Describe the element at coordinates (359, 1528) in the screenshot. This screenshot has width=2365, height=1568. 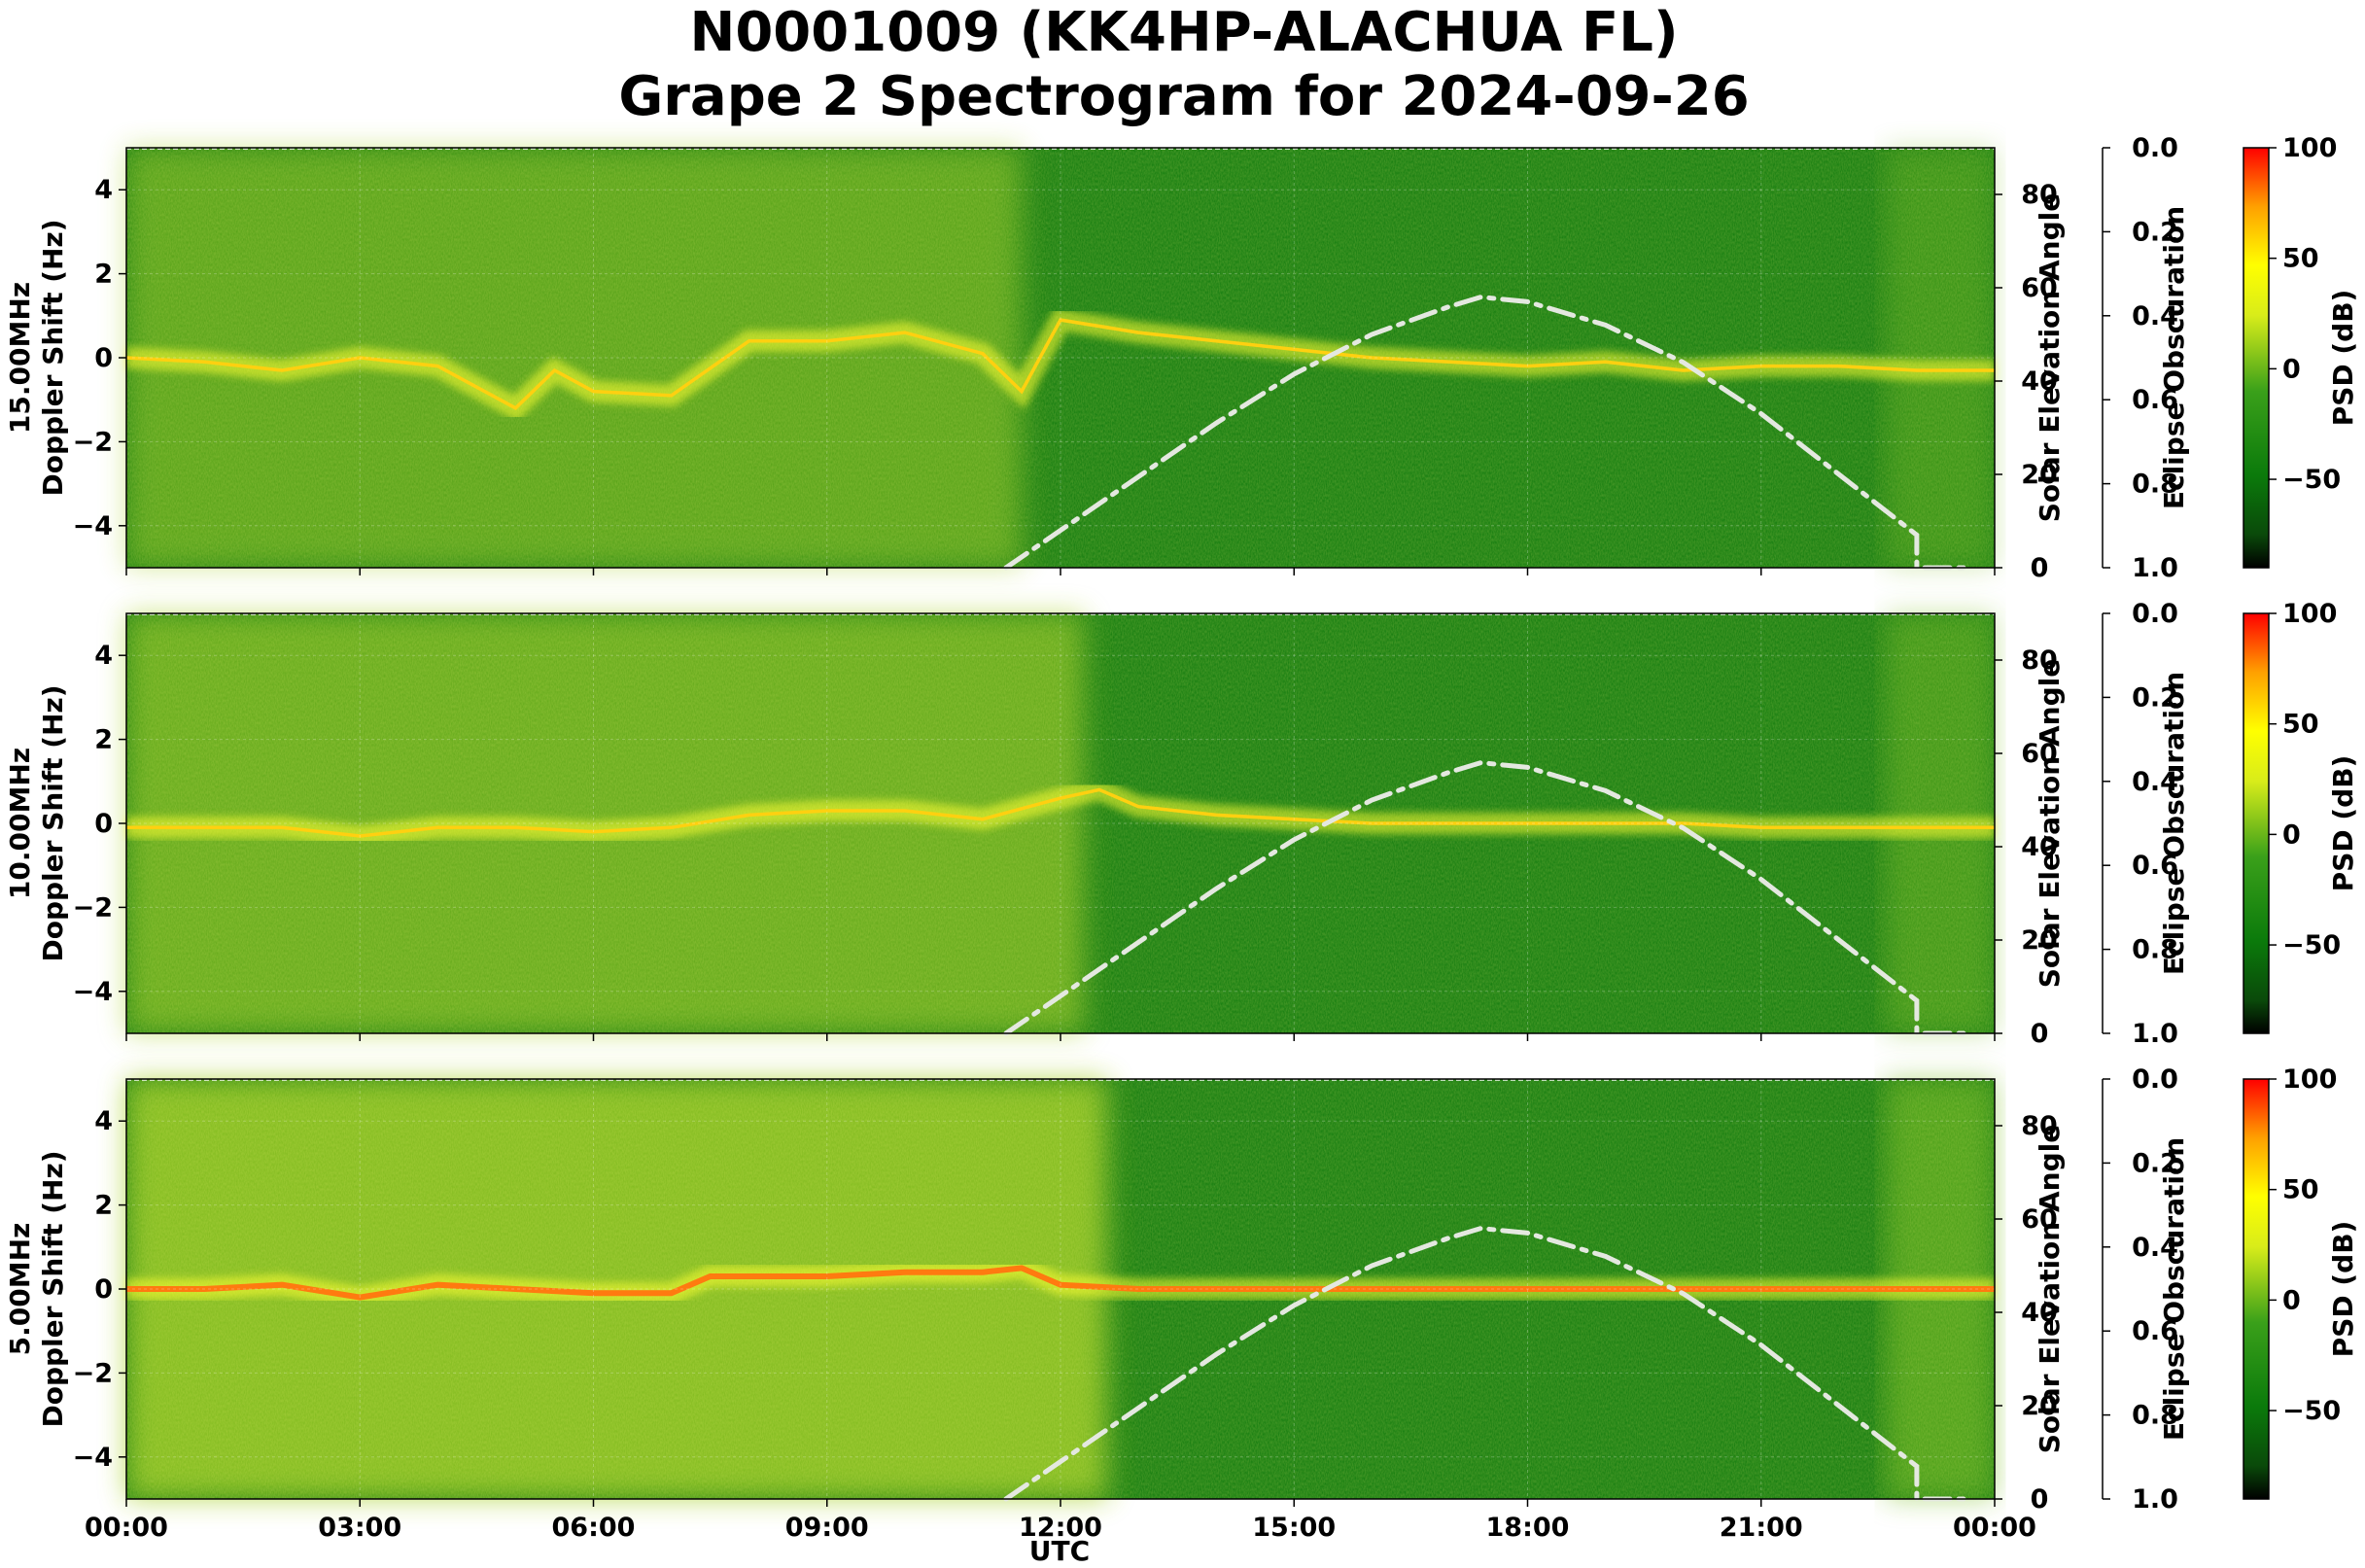
I see `x-tick-label: 03:00` at that location.